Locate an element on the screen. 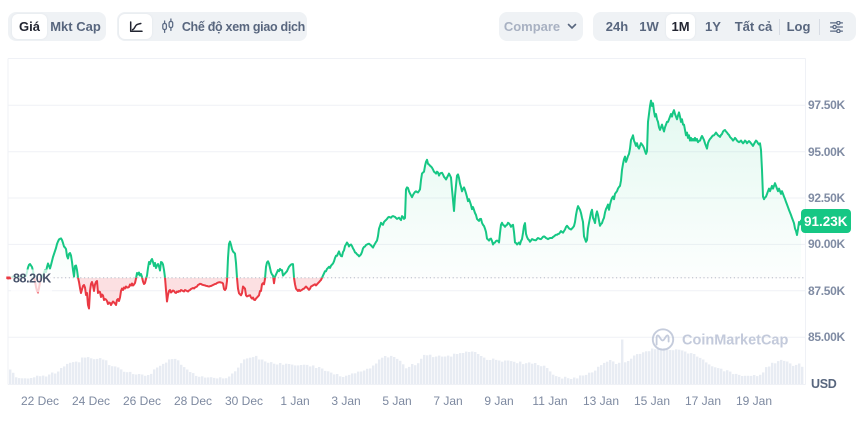 The image size is (860, 432). svg-text: 88.20K is located at coordinates (32, 279).